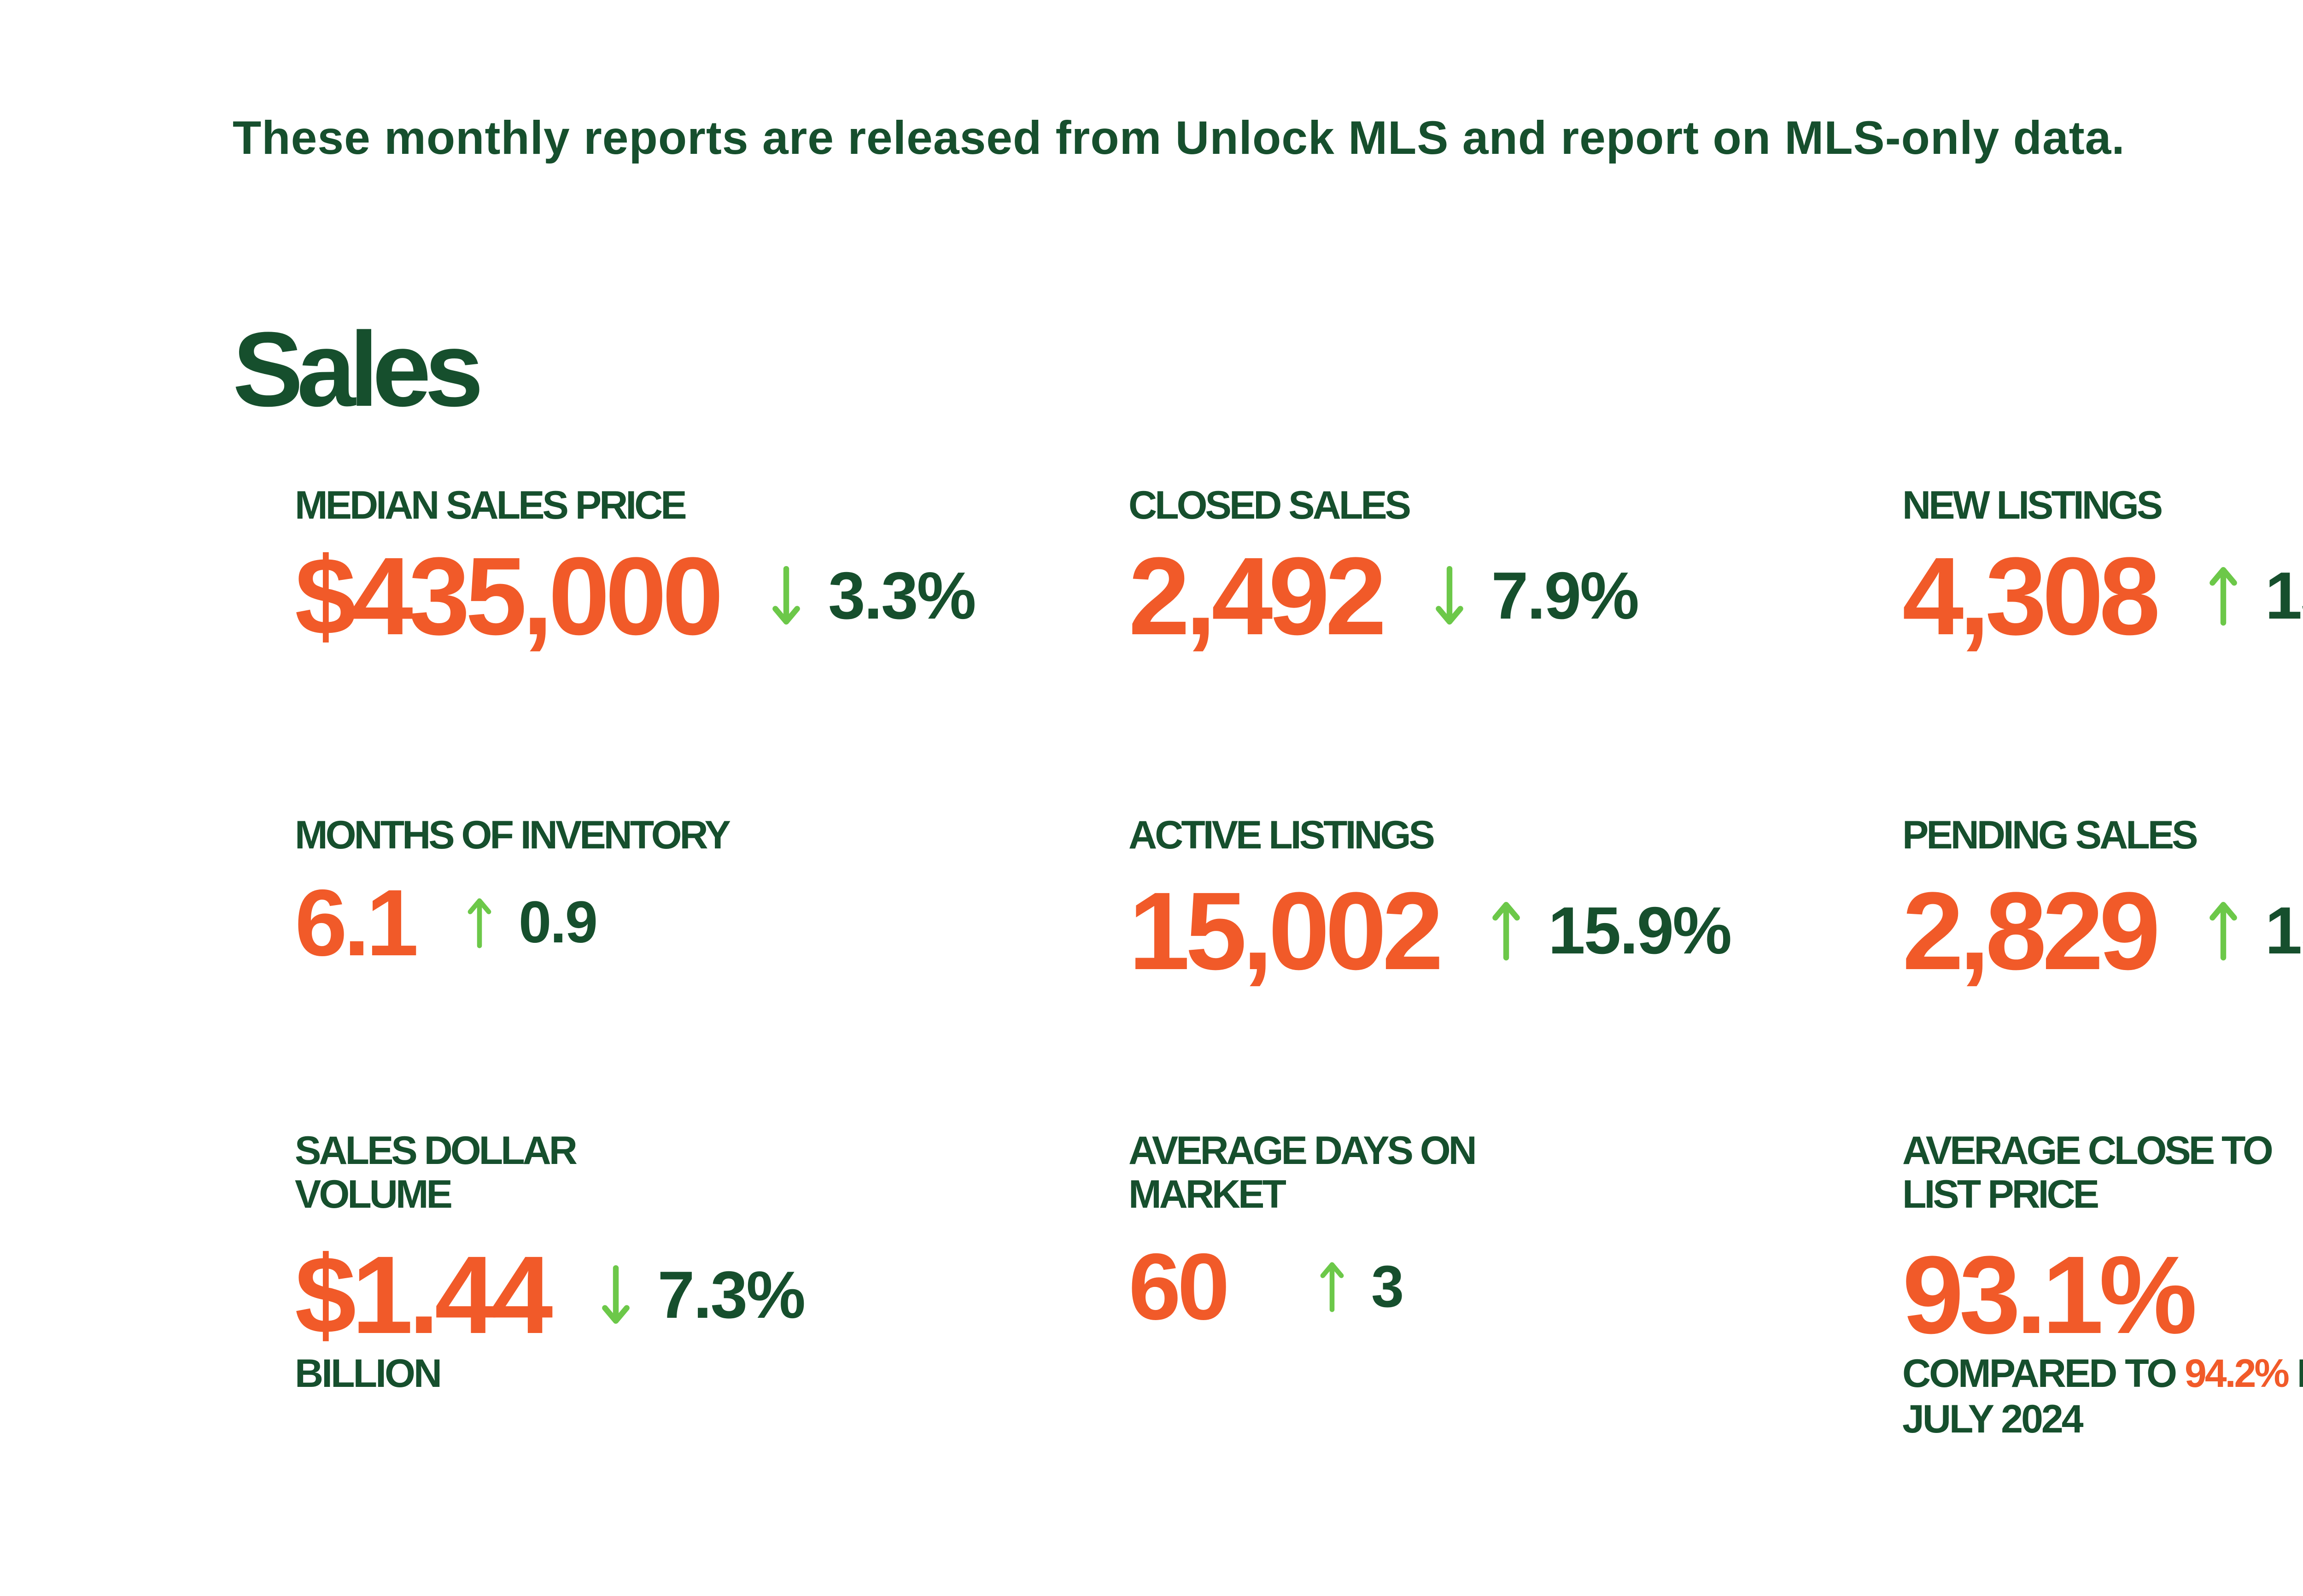  I want to click on metric-value-row: $1.44 7.3%, so click(705, 1295).